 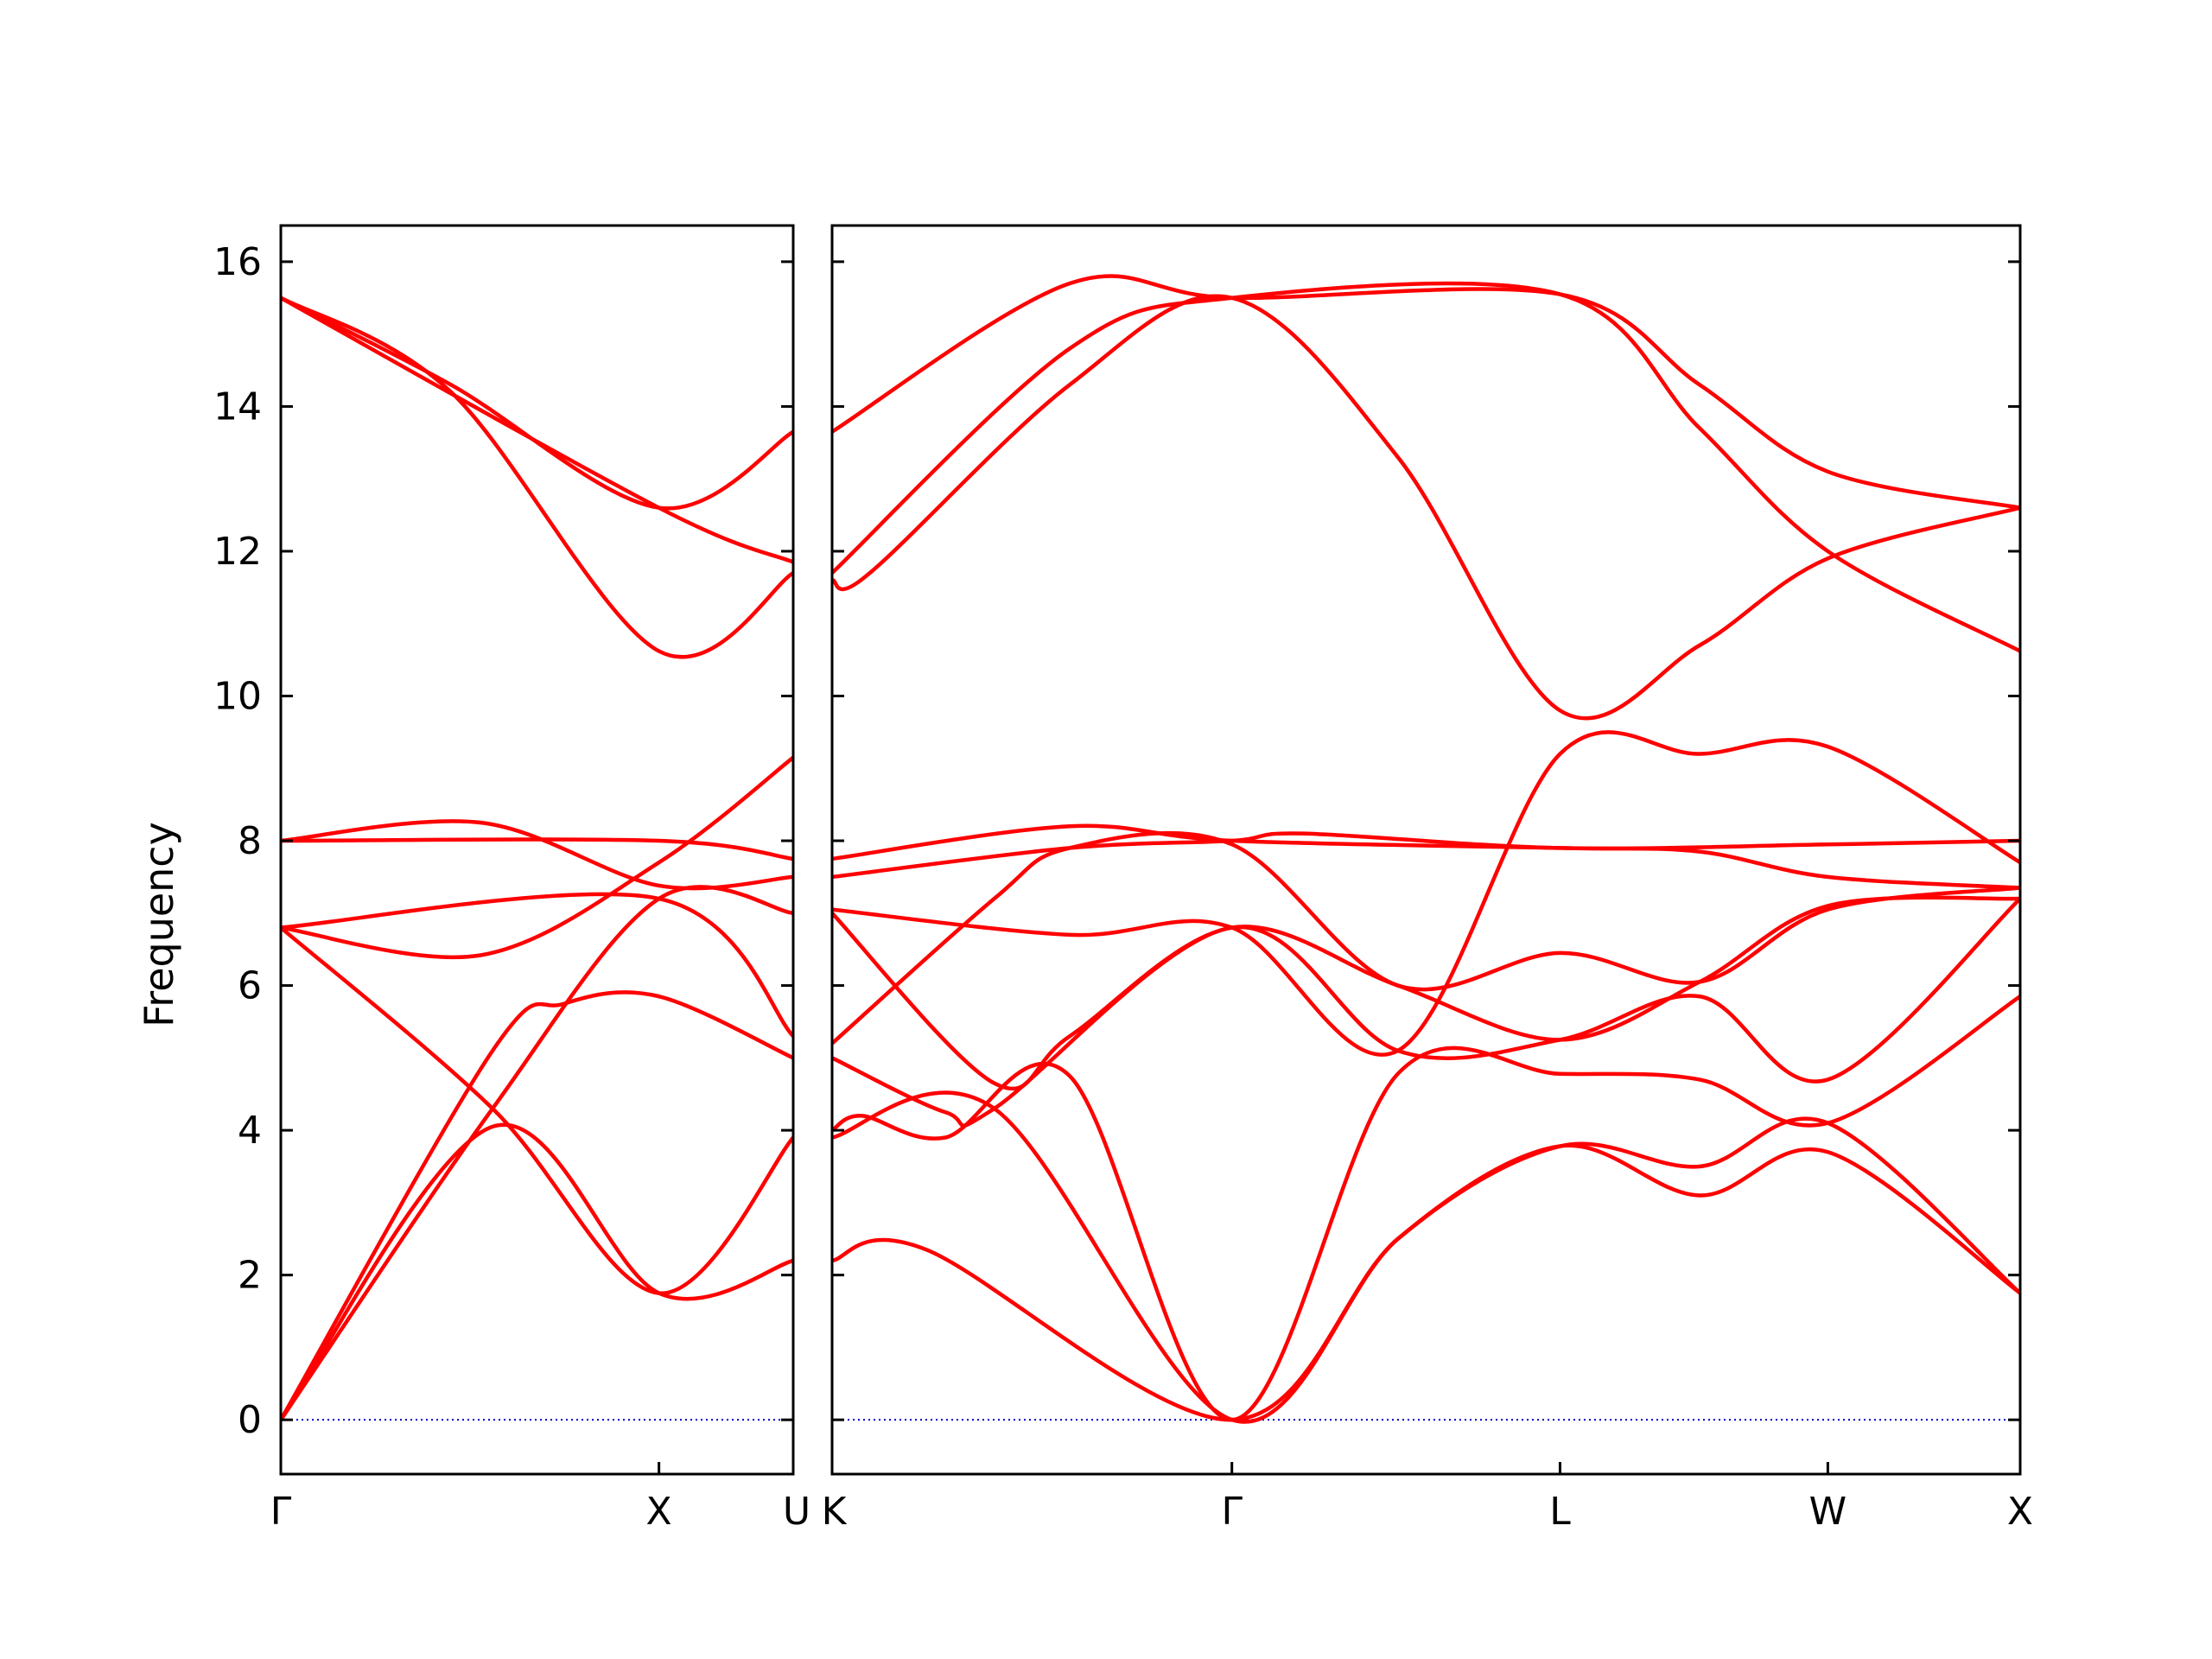 I want to click on x-tick-label: L, so click(x=1560, y=1512).